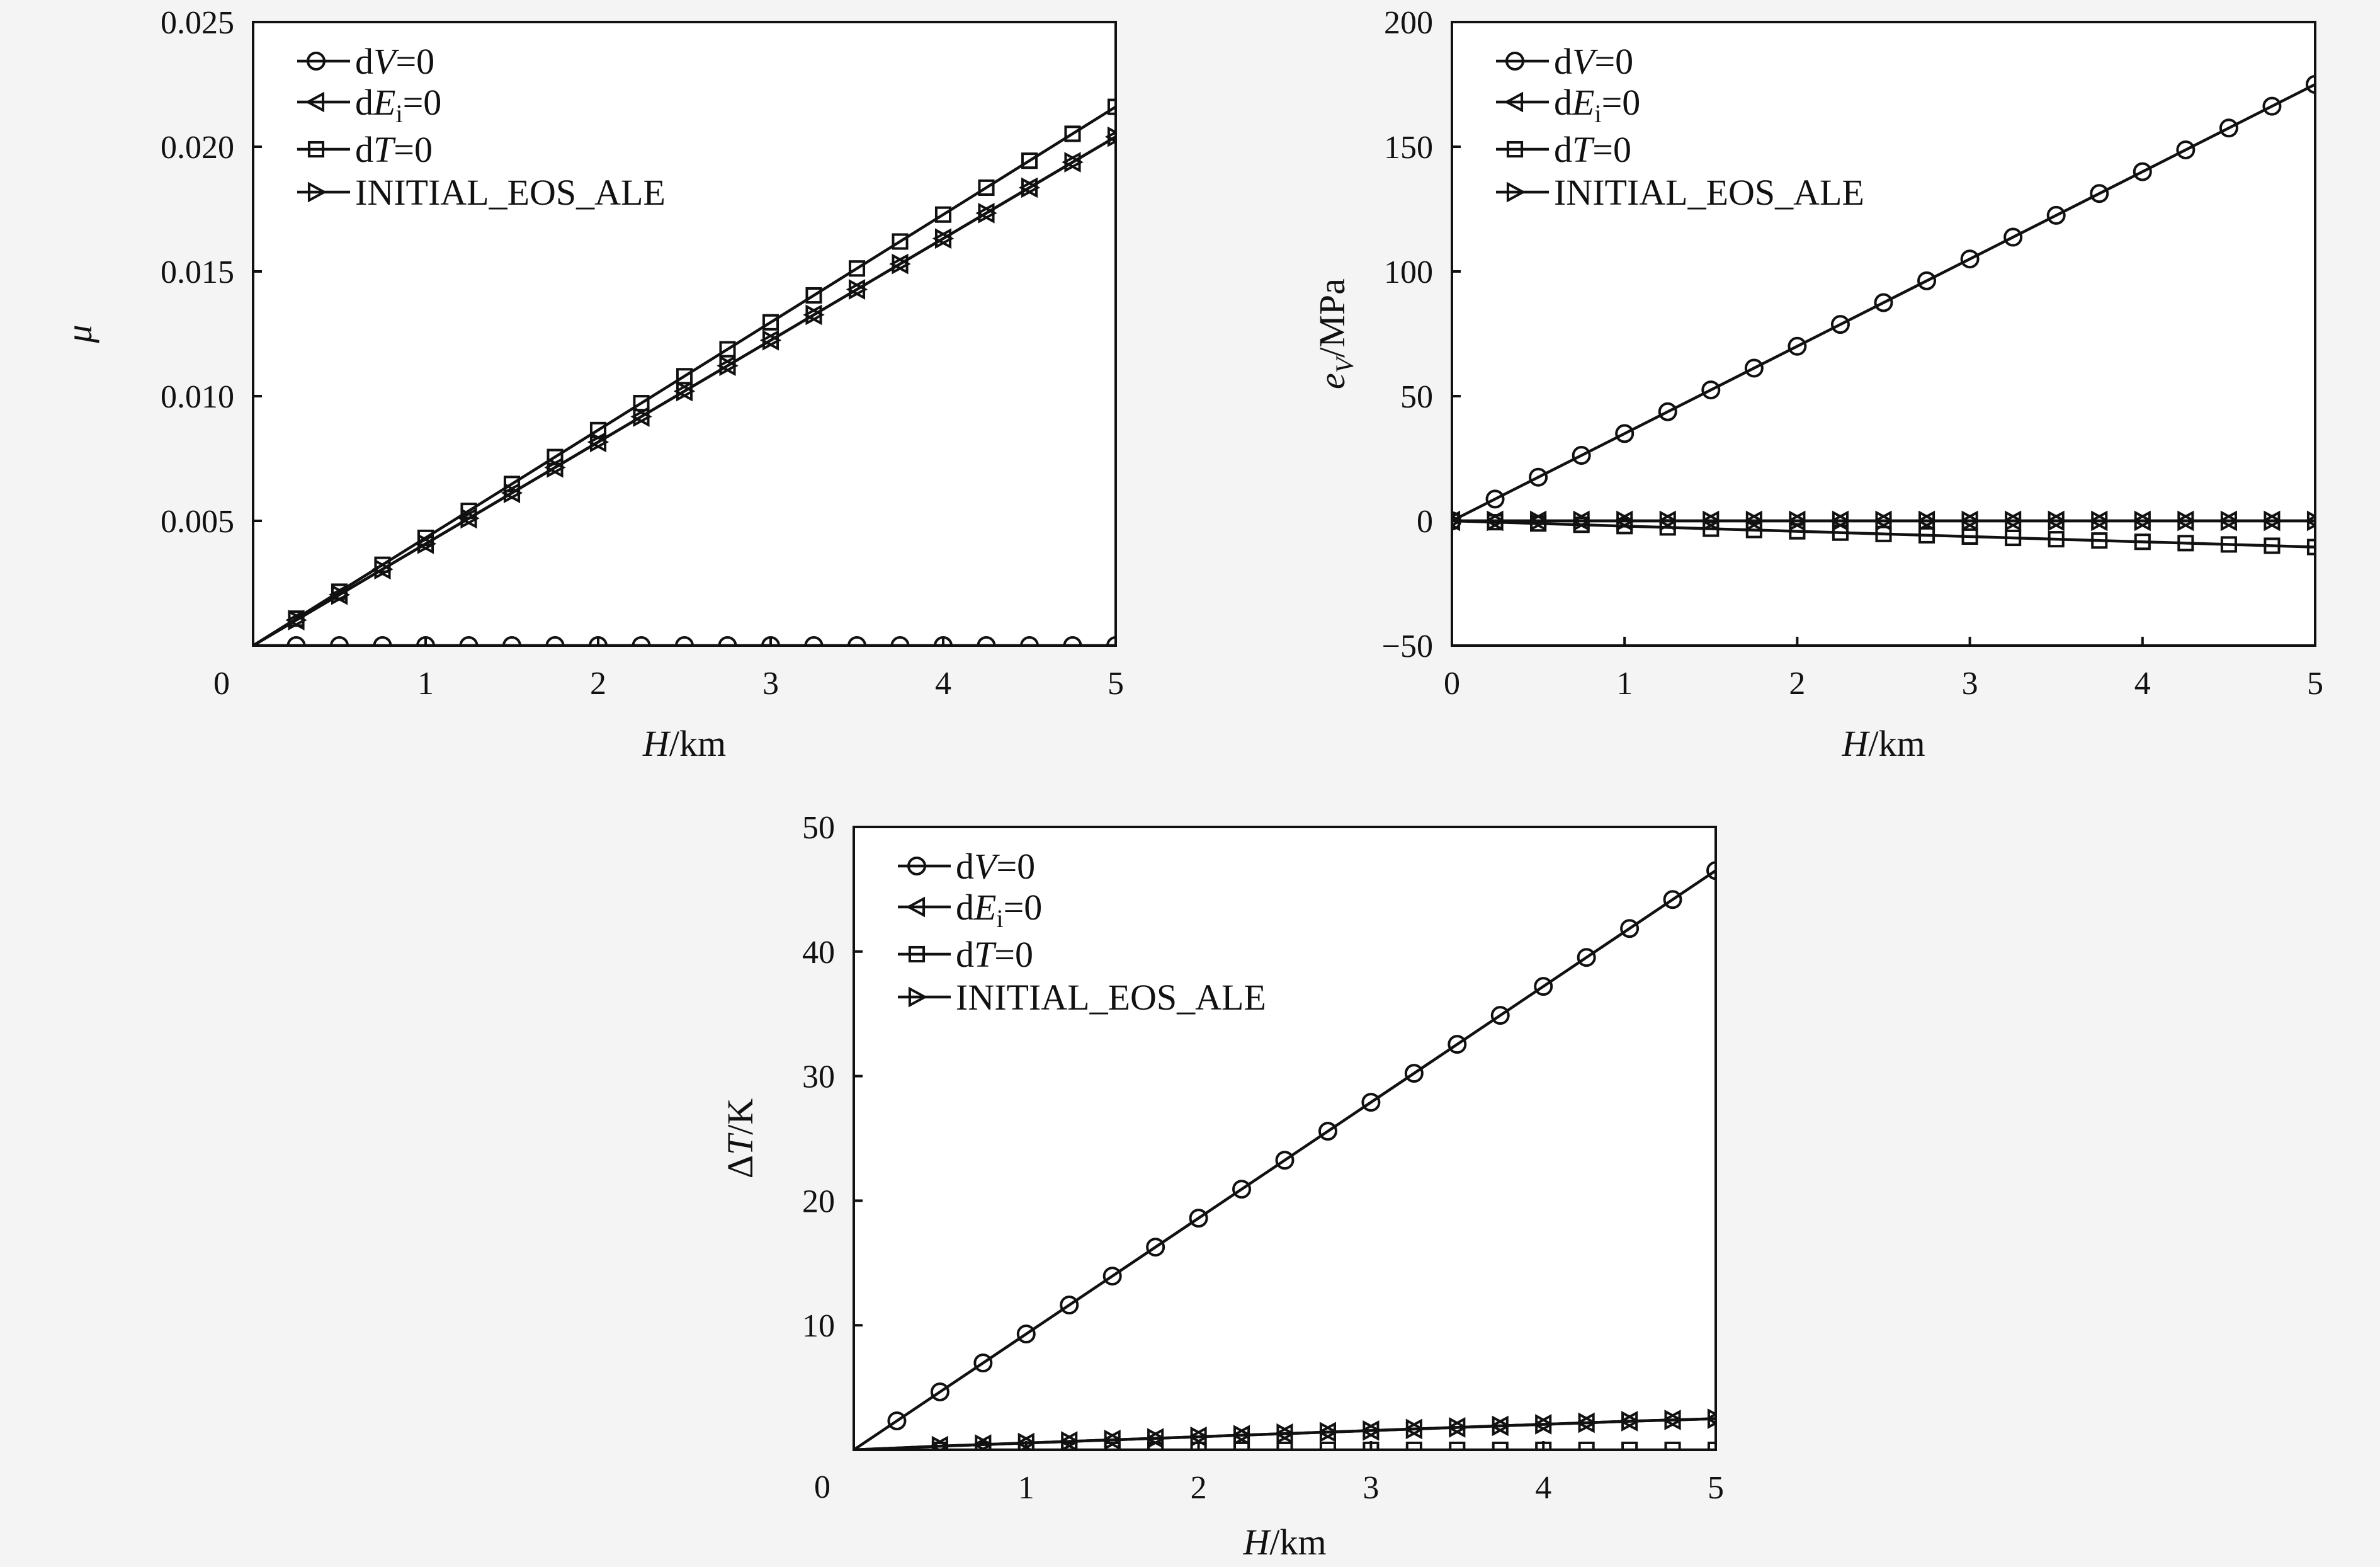  What do you see at coordinates (221, 684) in the screenshot?
I see `x-tick-label: 0` at bounding box center [221, 684].